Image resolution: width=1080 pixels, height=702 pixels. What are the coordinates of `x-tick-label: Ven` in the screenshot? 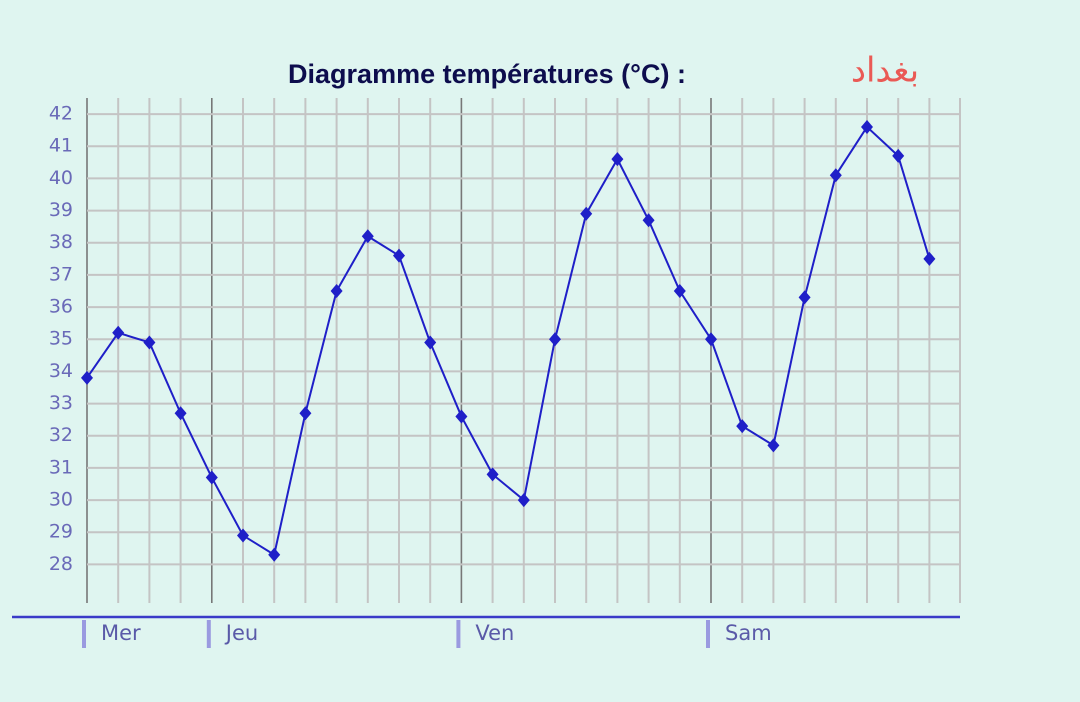 It's located at (494, 633).